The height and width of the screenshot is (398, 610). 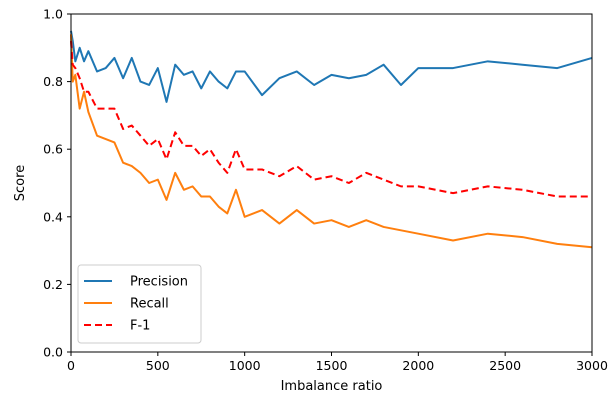 I want to click on y-tick-label: 1.0, so click(x=53, y=14).